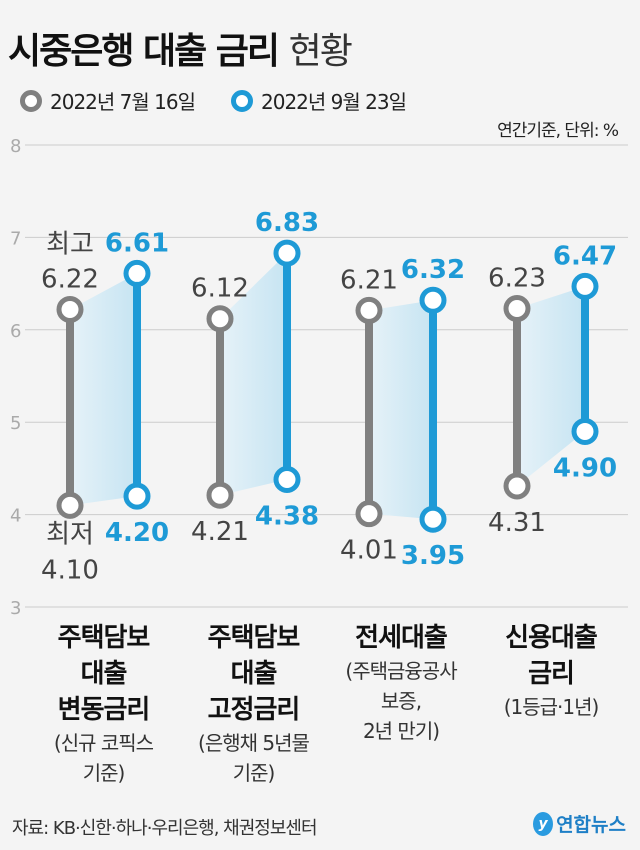 The image size is (640, 850). What do you see at coordinates (517, 523) in the screenshot?
I see `jul-low-label: 4.31` at bounding box center [517, 523].